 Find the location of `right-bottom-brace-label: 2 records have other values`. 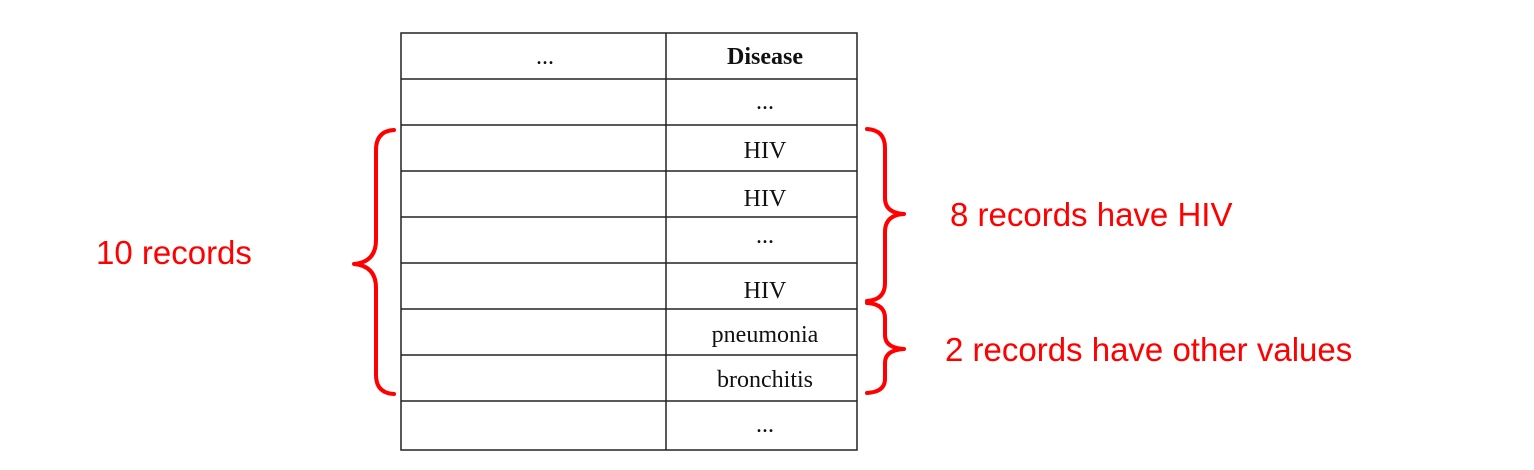

right-bottom-brace-label: 2 records have other values is located at coordinates (1148, 349).